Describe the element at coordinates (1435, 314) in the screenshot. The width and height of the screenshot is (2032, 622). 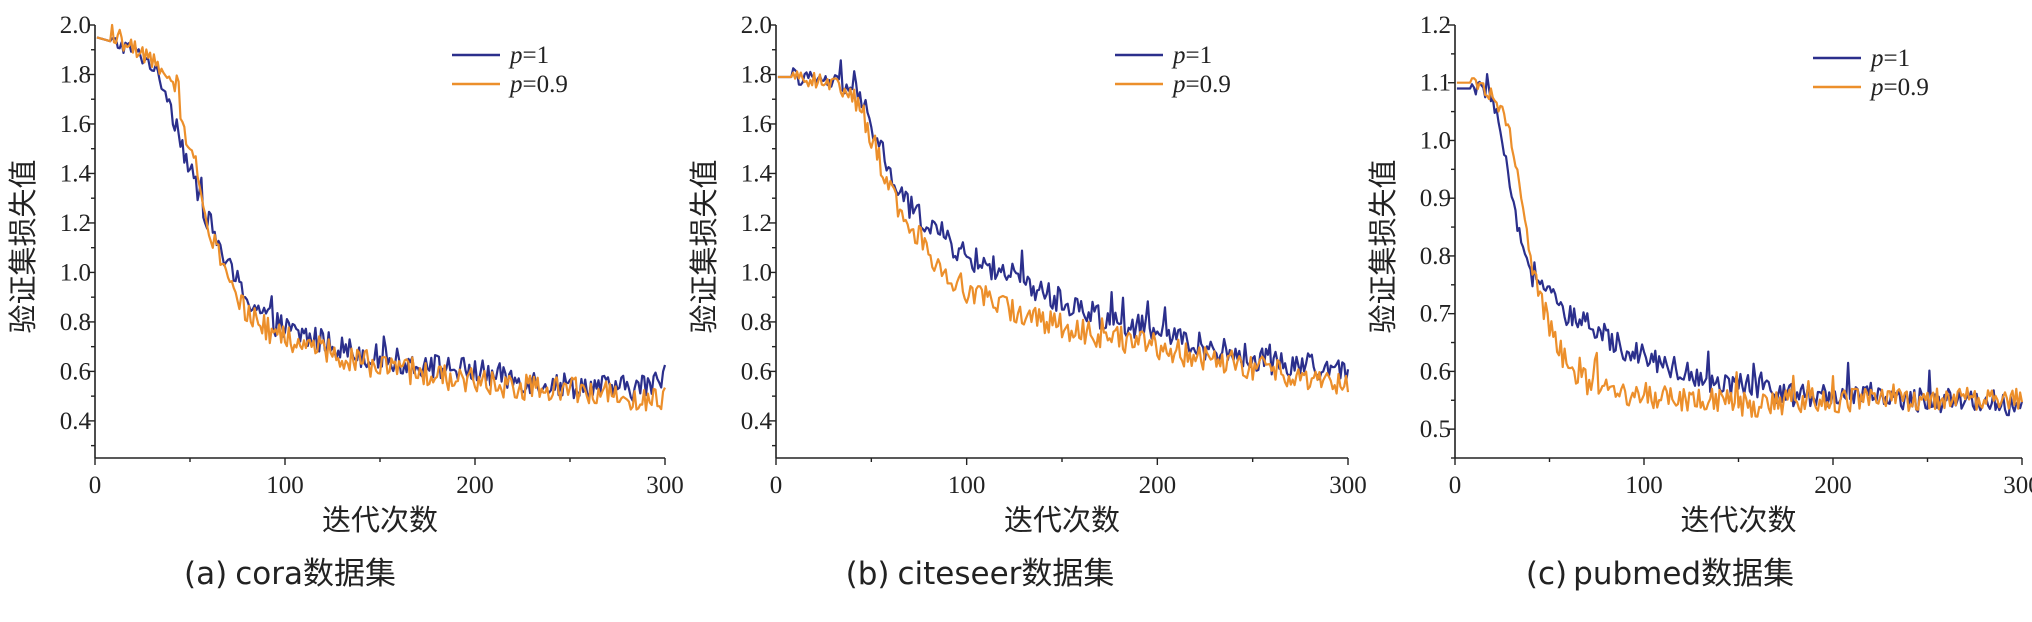
I see `y-tick-label: 0.7` at that location.